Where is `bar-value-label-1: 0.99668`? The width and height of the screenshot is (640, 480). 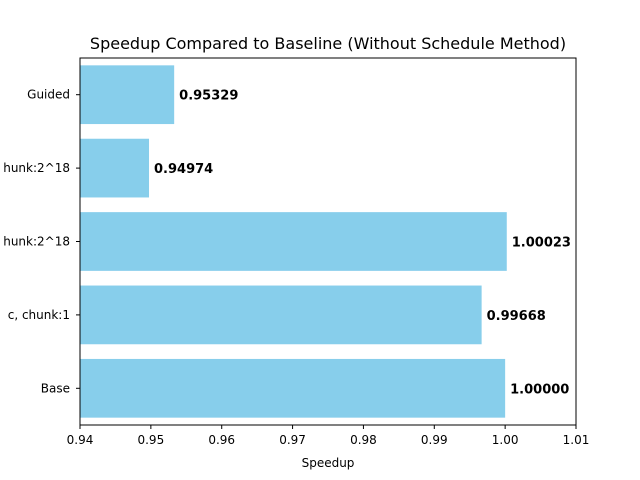
bar-value-label-1: 0.99668 is located at coordinates (516, 316).